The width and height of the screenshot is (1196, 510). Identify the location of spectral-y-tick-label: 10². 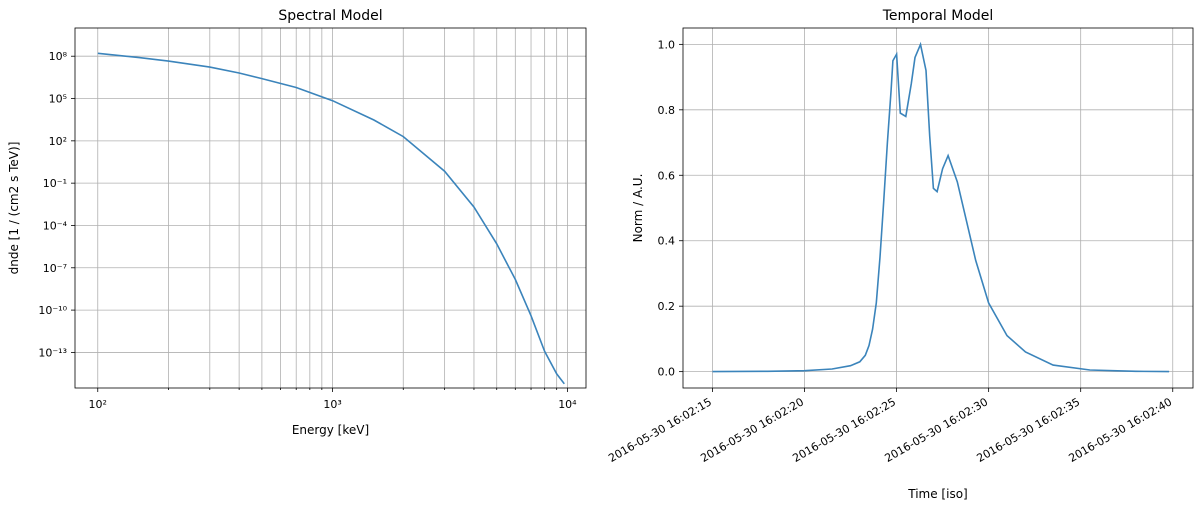
(58, 141).